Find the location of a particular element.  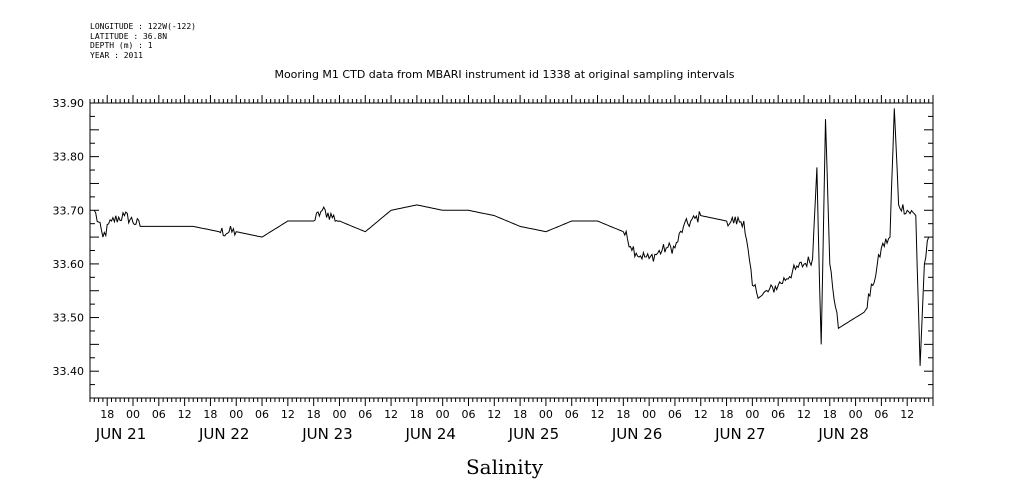

x-day-label: JUN 25 is located at coordinates (533, 434).